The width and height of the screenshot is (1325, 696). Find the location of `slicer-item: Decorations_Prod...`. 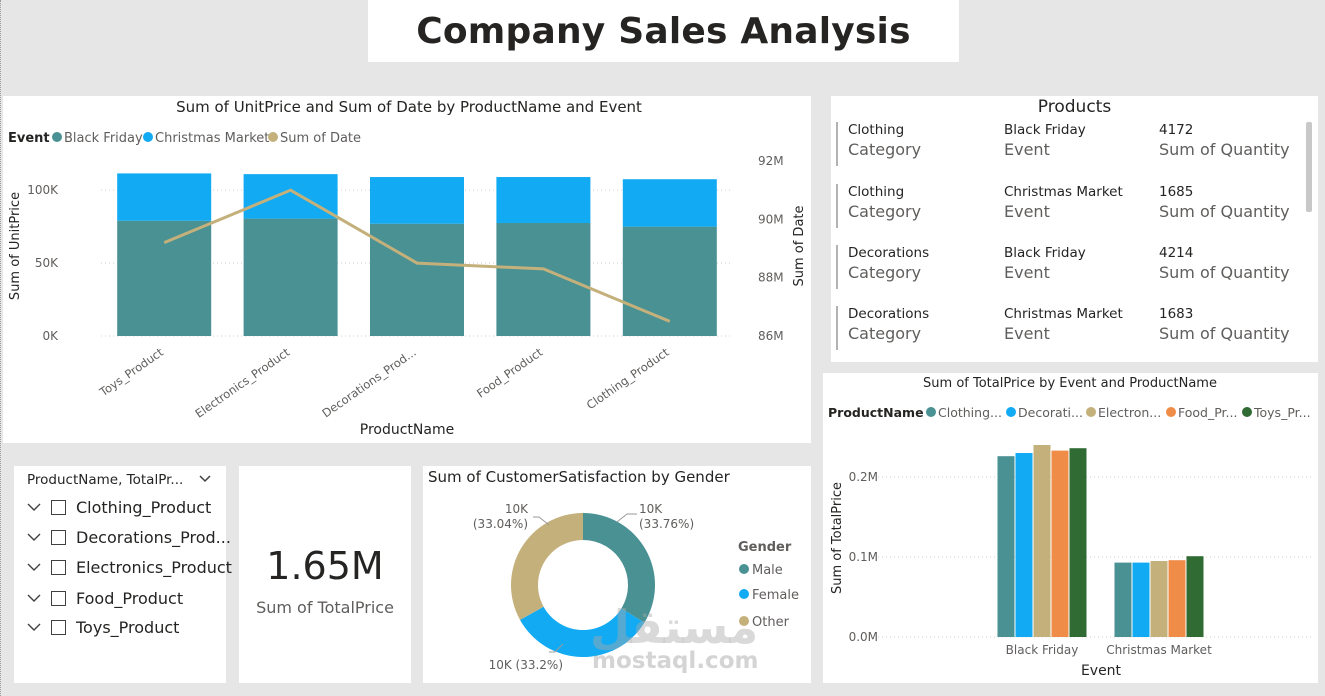

slicer-item: Decorations_Prod... is located at coordinates (129, 537).